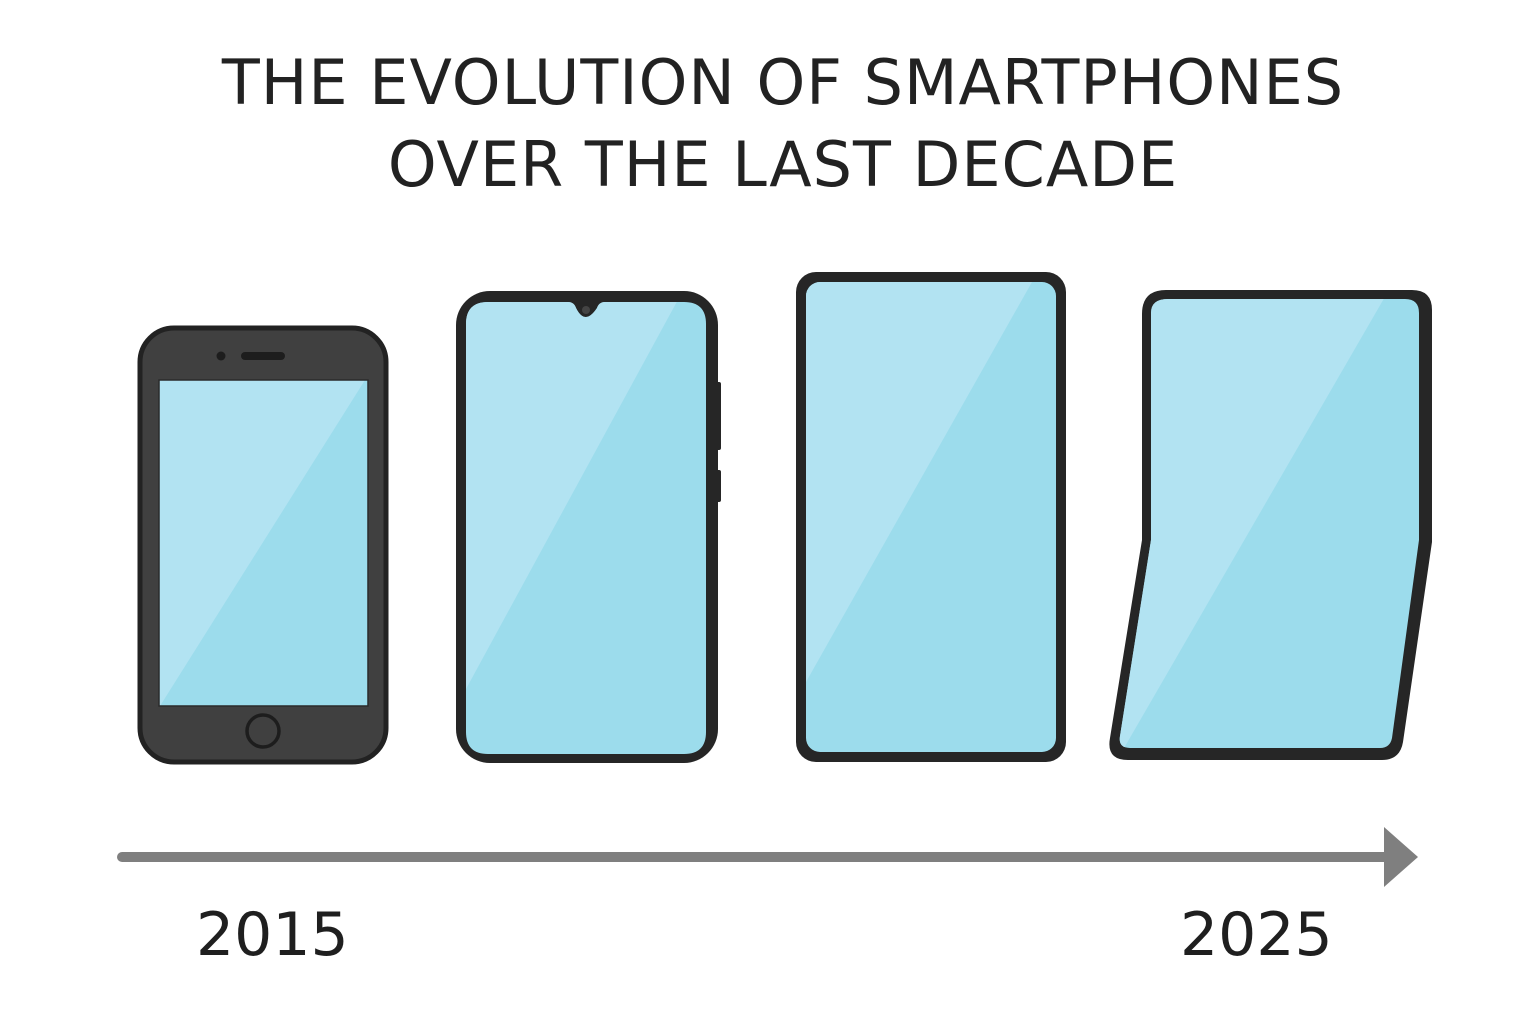  I want to click on timeline-end-label: 2025, so click(1256, 935).